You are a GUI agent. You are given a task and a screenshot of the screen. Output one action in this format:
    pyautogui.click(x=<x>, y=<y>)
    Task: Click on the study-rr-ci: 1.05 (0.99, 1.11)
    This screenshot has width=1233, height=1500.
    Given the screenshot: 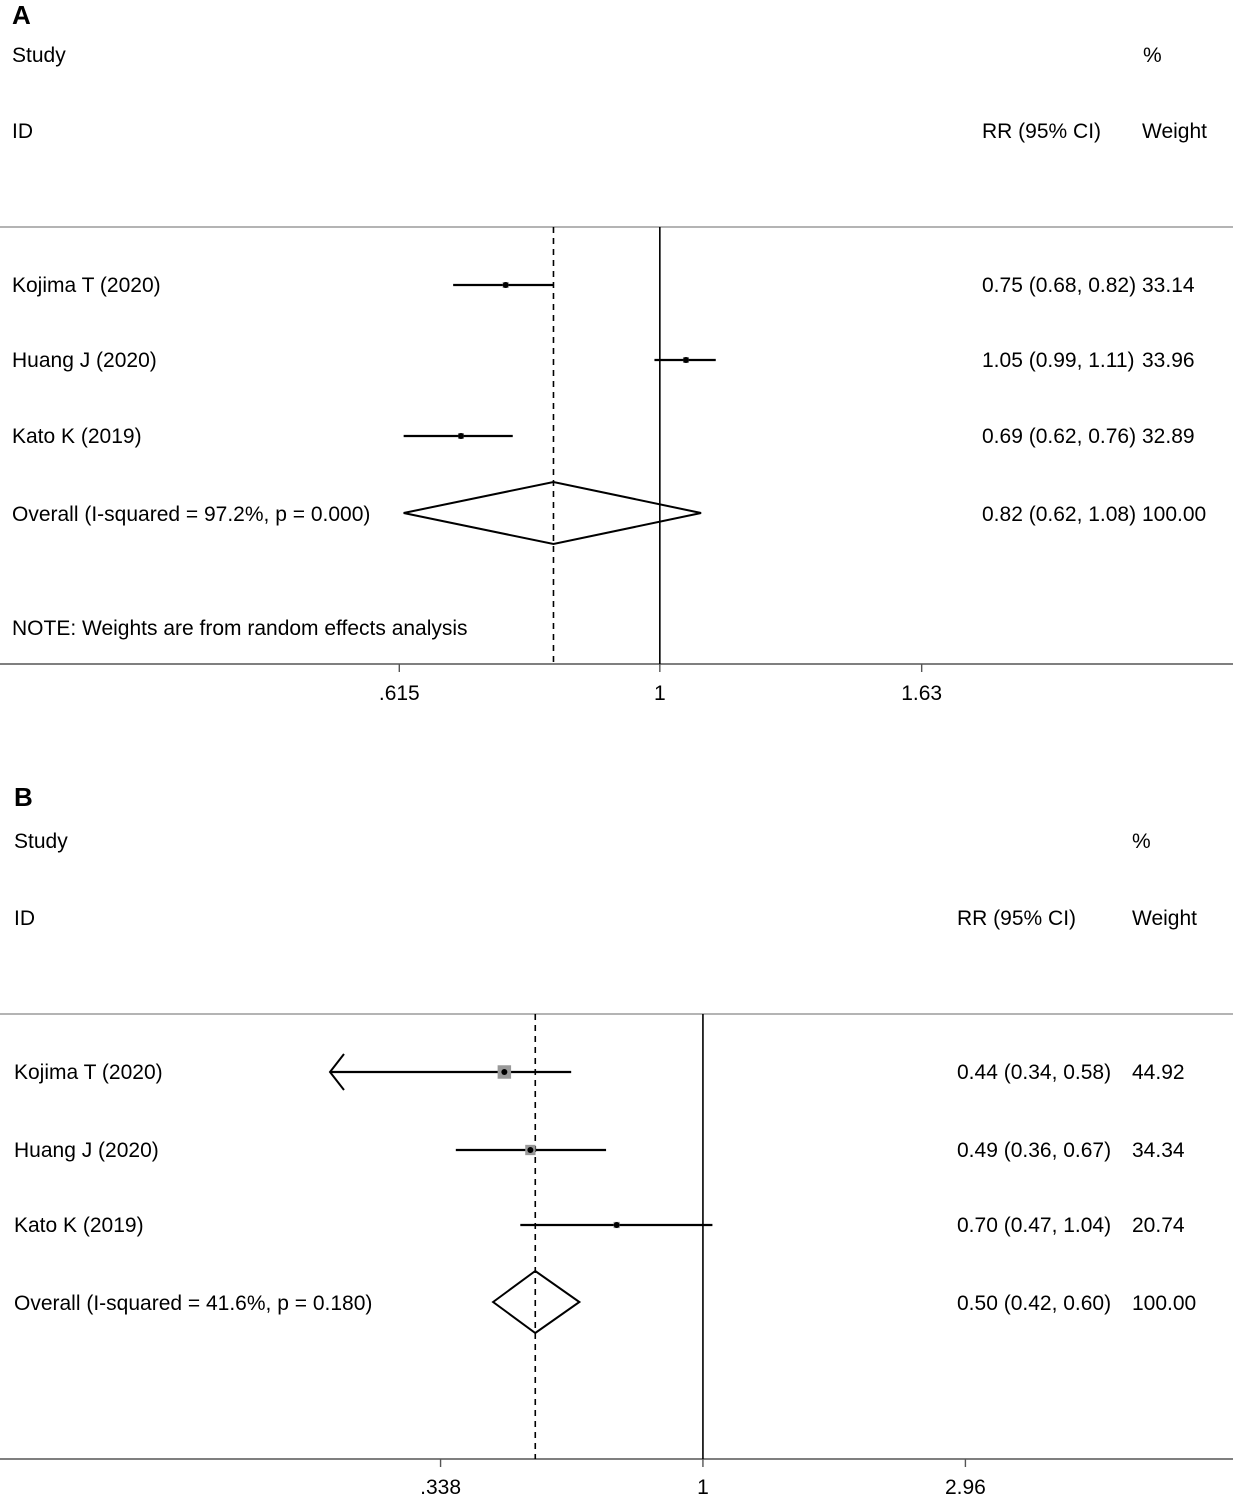 What is the action you would take?
    pyautogui.click(x=1058, y=360)
    